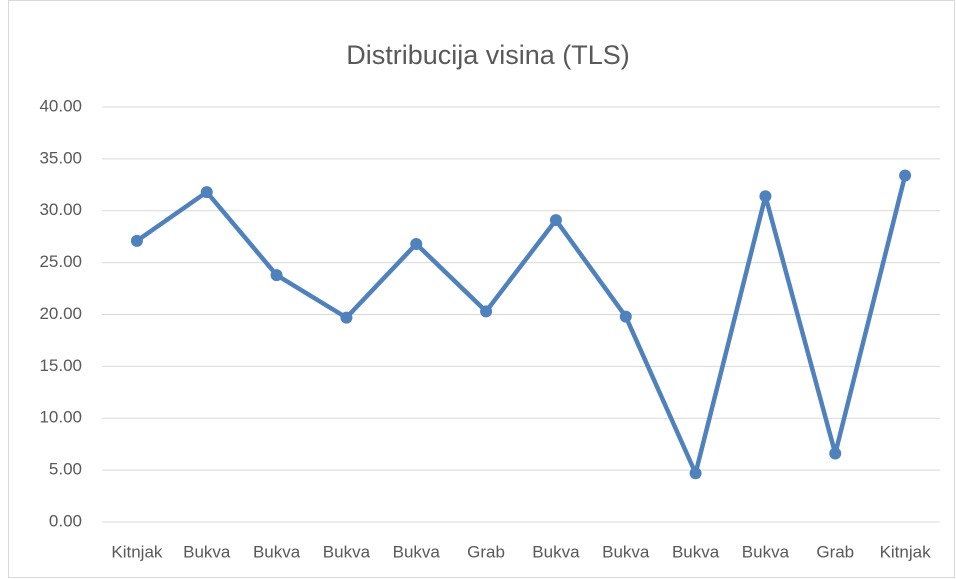 This screenshot has height=579, width=956. Describe the element at coordinates (60, 365) in the screenshot. I see `y-tick-label: 15.00` at that location.